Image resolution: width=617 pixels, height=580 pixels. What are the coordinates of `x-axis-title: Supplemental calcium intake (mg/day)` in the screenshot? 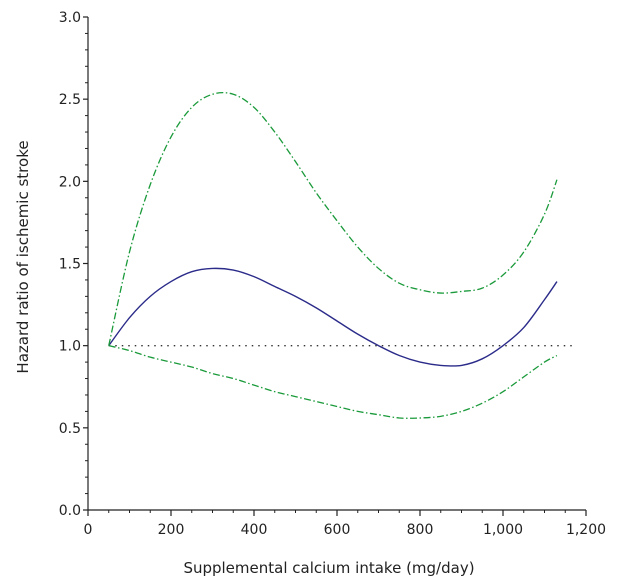 It's located at (328, 568).